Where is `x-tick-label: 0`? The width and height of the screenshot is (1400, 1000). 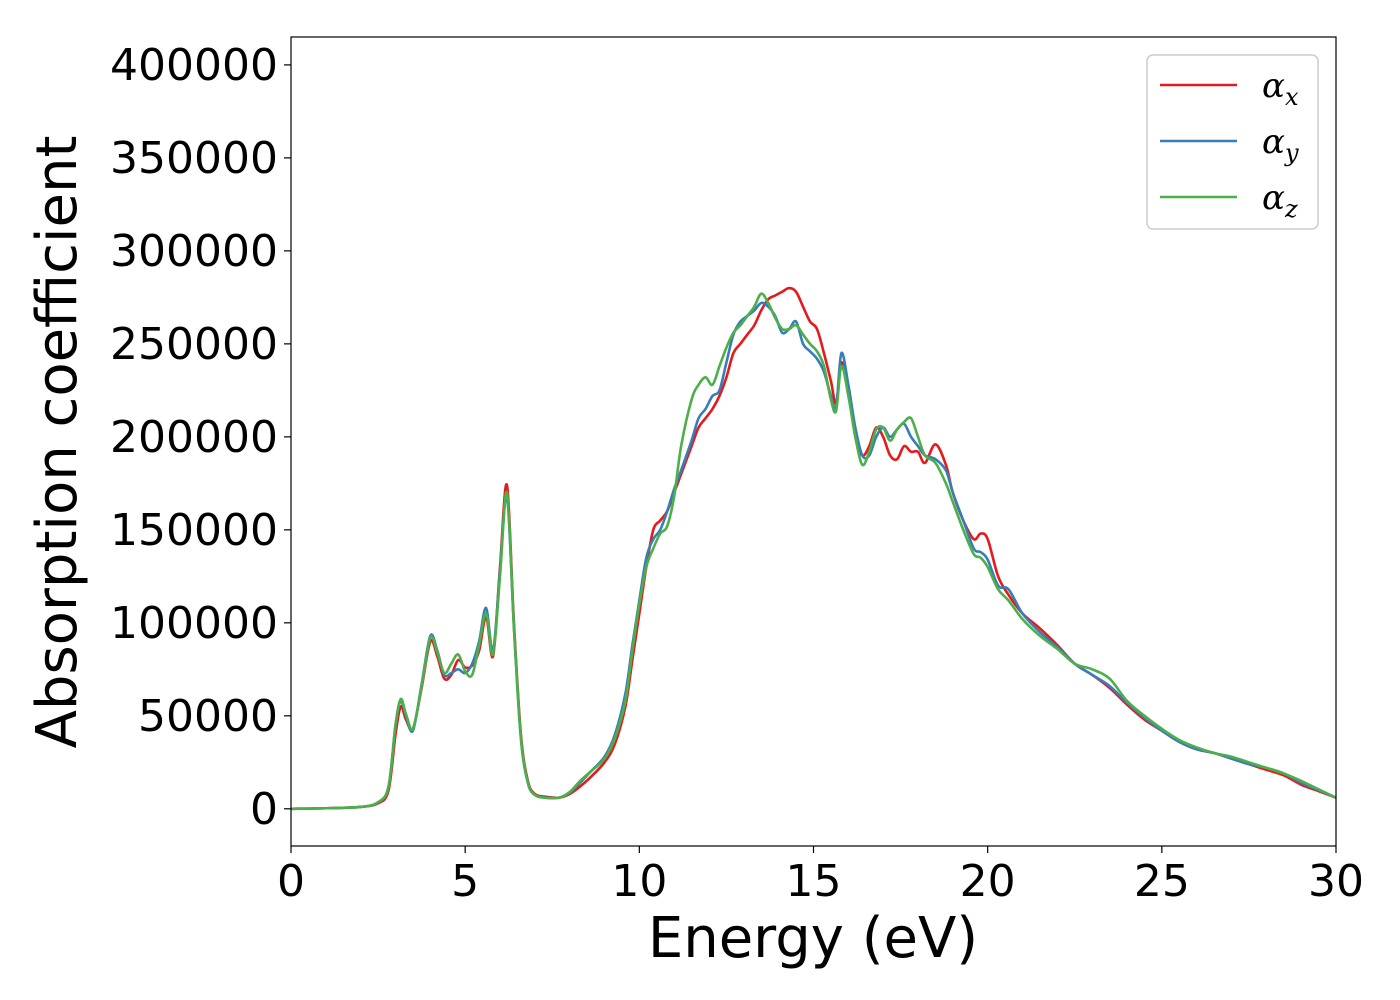
x-tick-label: 0 is located at coordinates (291, 881).